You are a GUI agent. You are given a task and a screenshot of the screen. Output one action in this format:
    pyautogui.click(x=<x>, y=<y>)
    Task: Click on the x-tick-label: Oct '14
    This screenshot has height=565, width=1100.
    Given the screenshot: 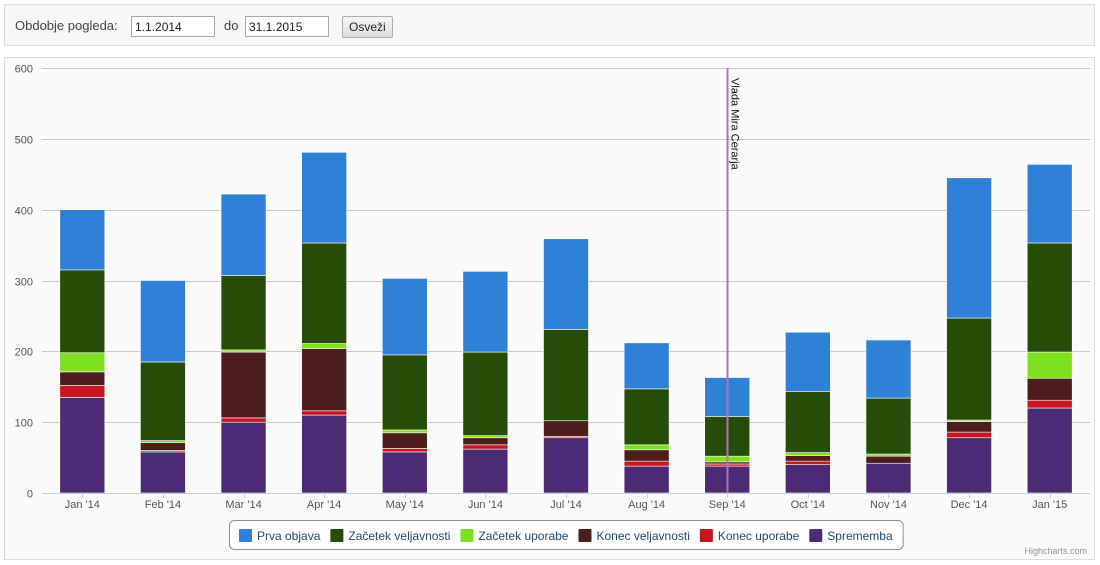 What is the action you would take?
    pyautogui.click(x=808, y=505)
    